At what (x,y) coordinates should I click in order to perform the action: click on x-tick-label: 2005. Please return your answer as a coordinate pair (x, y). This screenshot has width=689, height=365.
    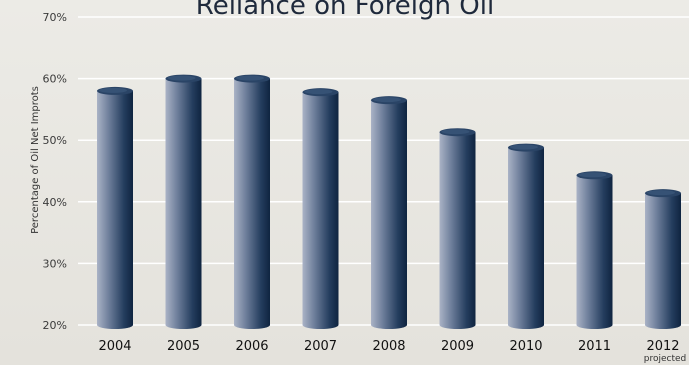
    Looking at the image, I should click on (183, 346).